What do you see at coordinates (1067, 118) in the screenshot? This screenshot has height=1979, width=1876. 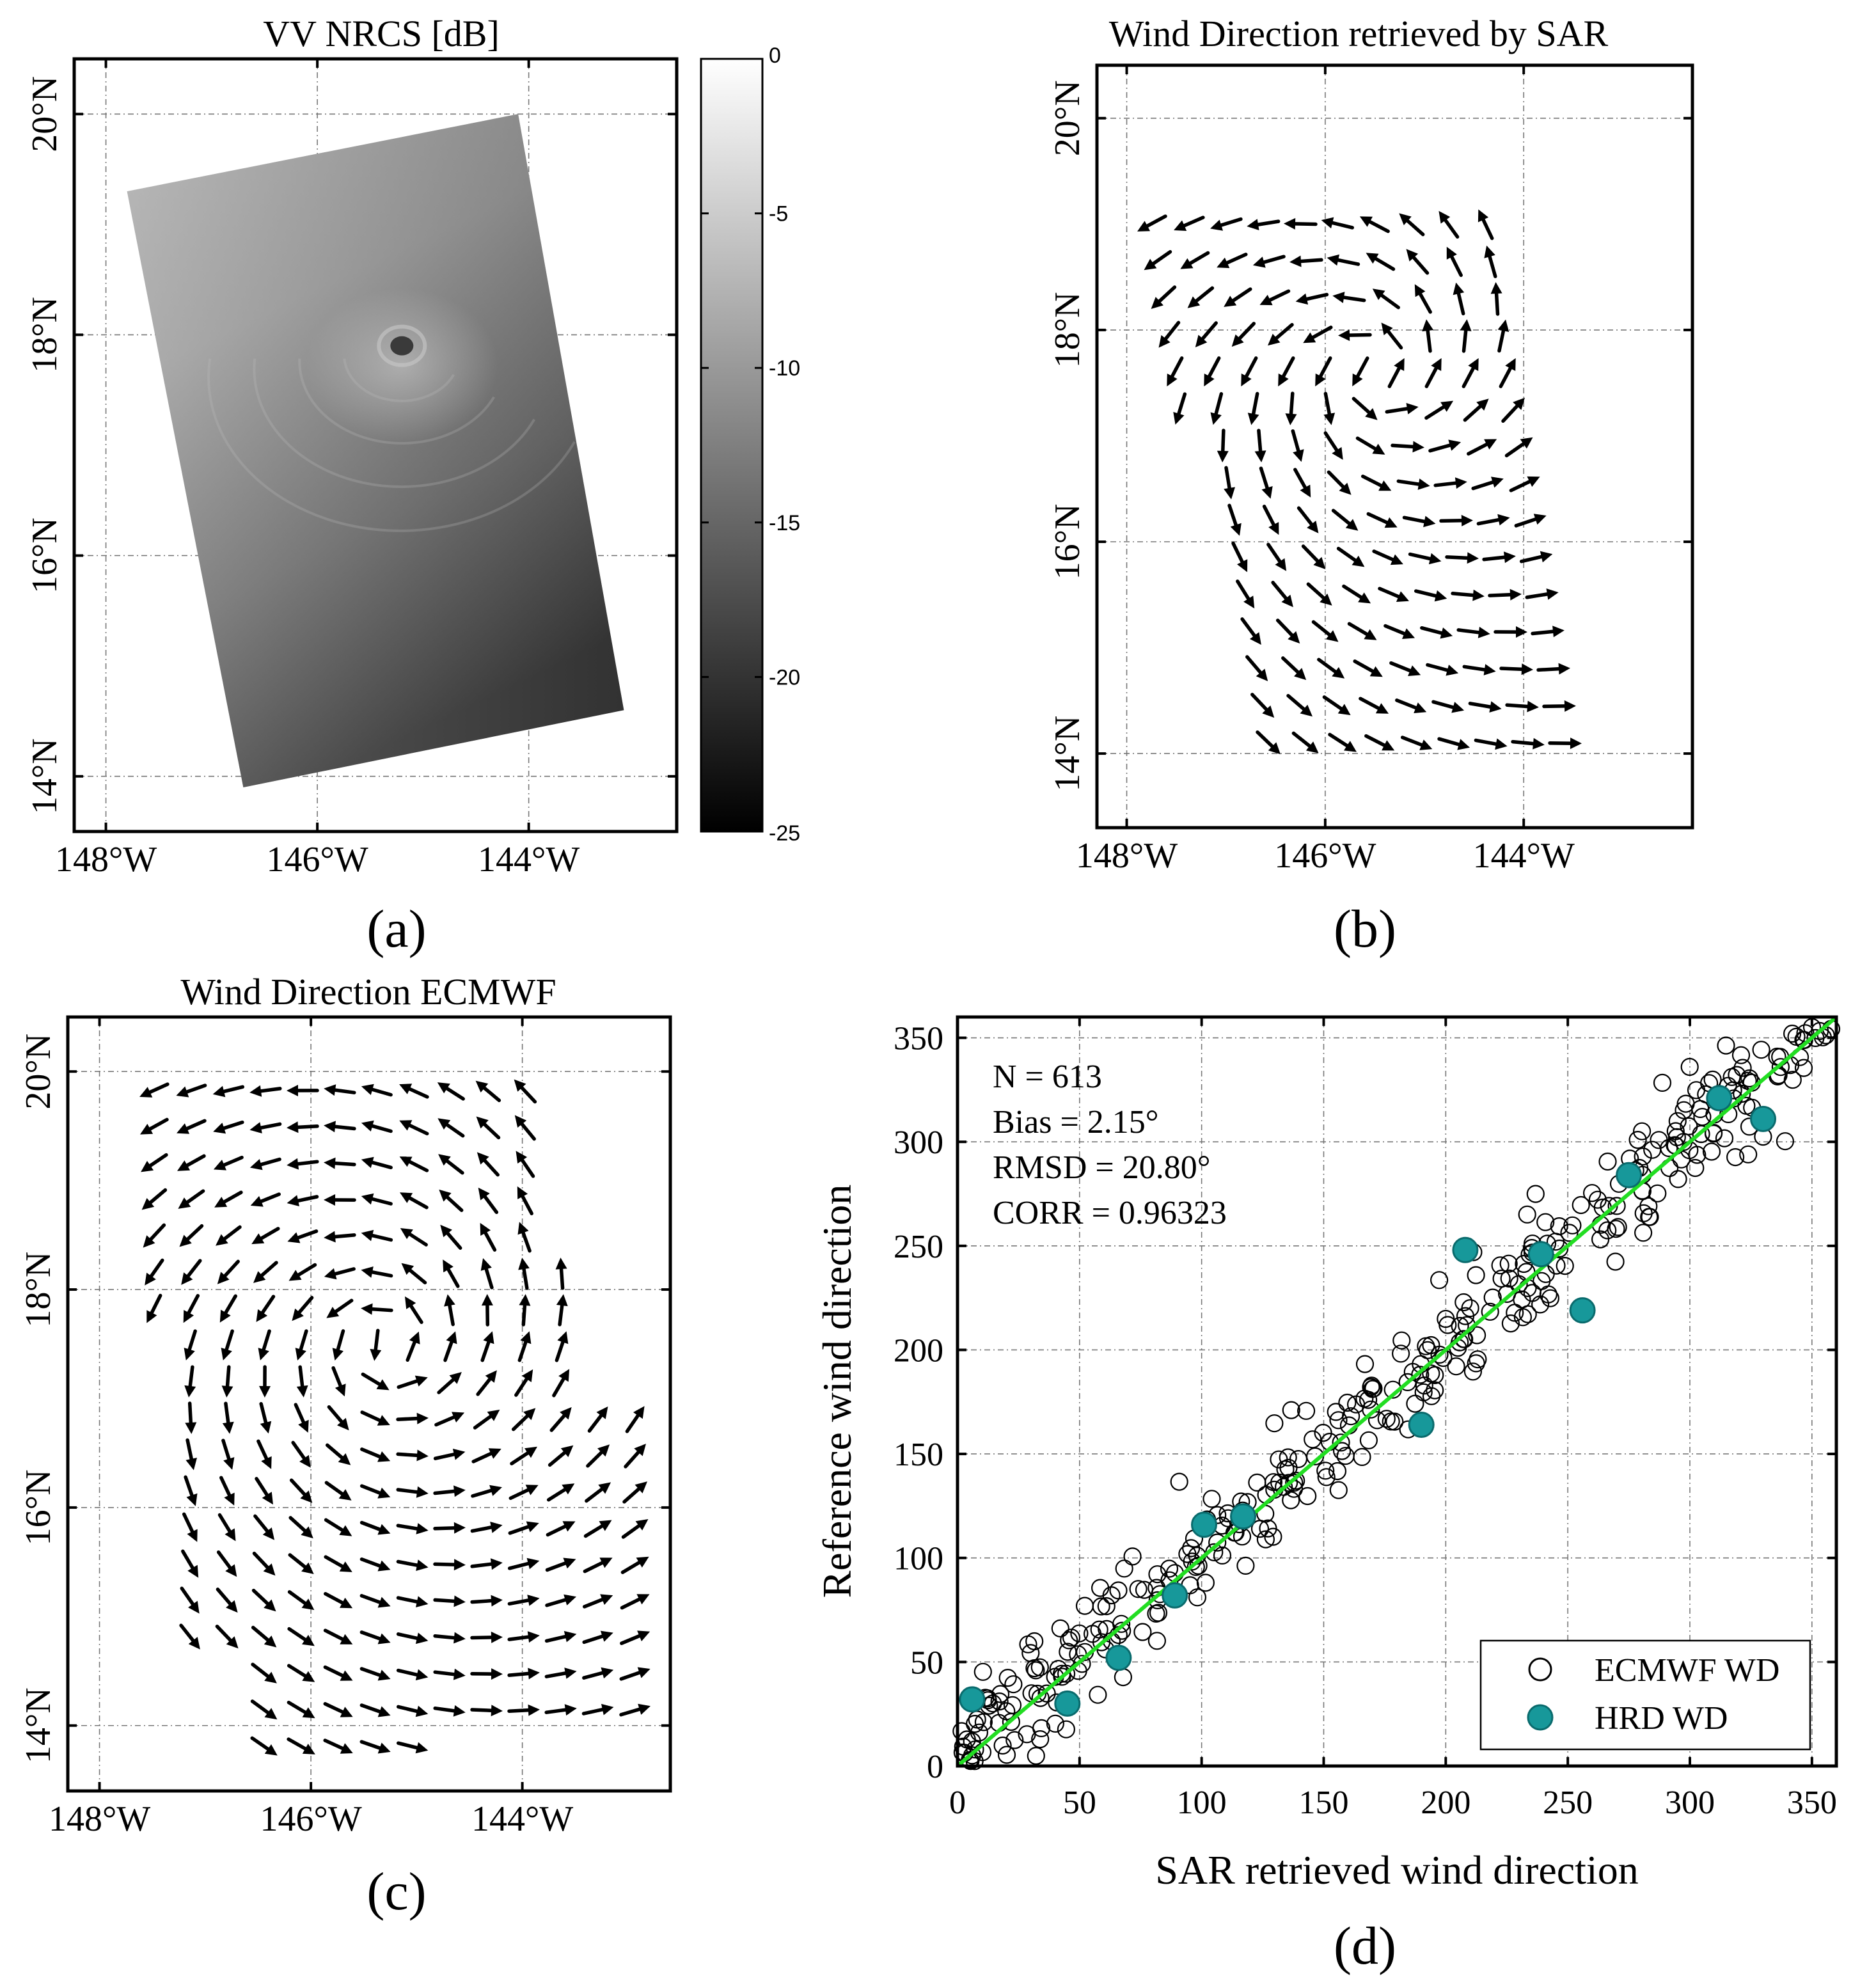 I see `latitude-tick-label: 20°N` at bounding box center [1067, 118].